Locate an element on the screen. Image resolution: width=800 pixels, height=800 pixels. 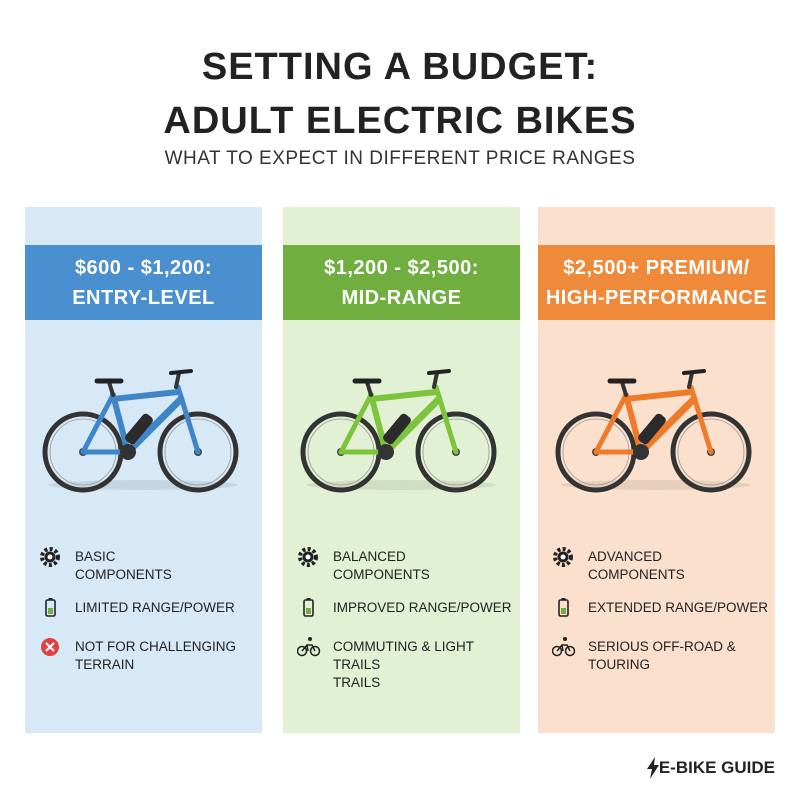
price-band: $2,500+ PREMIUM/HIGH-PERFORMANCE is located at coordinates (656, 282).